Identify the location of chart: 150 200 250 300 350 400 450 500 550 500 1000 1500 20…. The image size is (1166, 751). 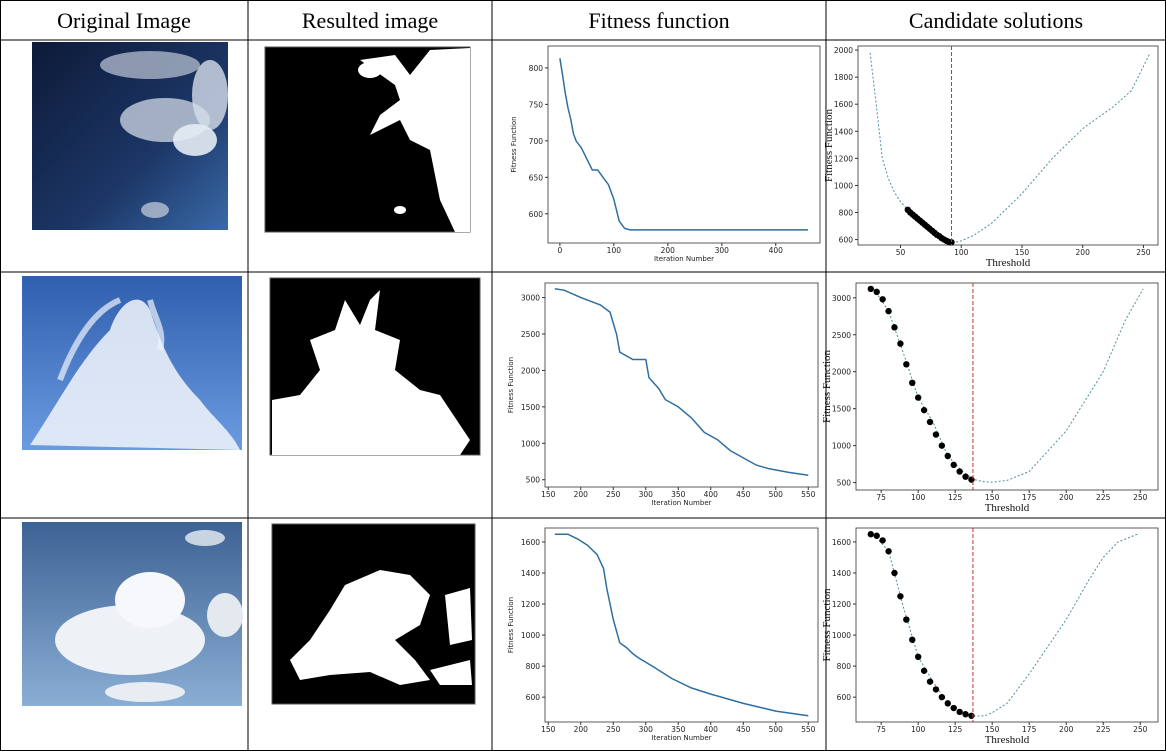
(663, 394).